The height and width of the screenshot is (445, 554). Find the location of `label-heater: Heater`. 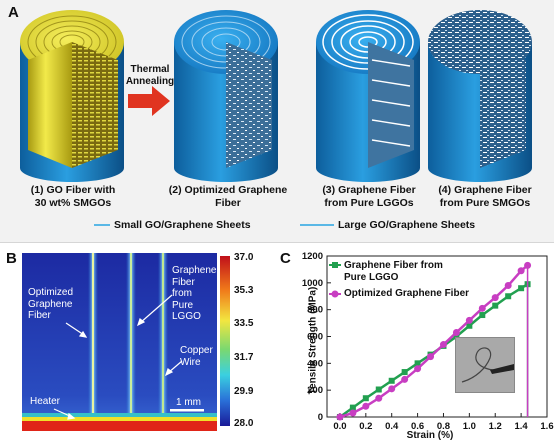

label-heater: Heater is located at coordinates (45, 401).